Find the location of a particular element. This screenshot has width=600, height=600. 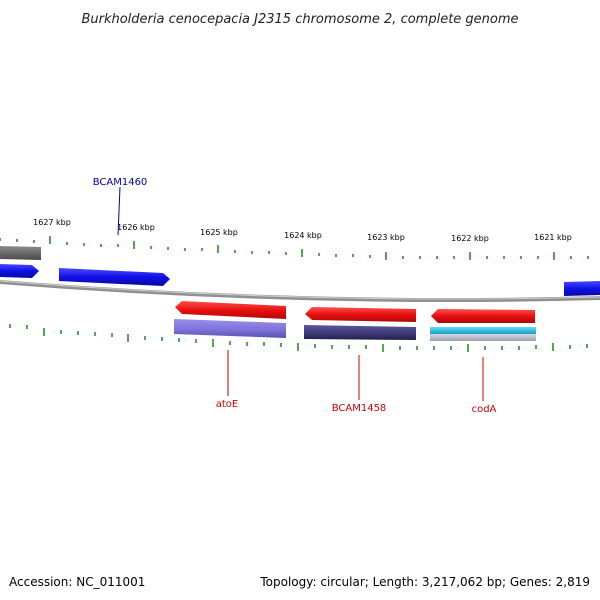

genome-backbone is located at coordinates (300, 291).